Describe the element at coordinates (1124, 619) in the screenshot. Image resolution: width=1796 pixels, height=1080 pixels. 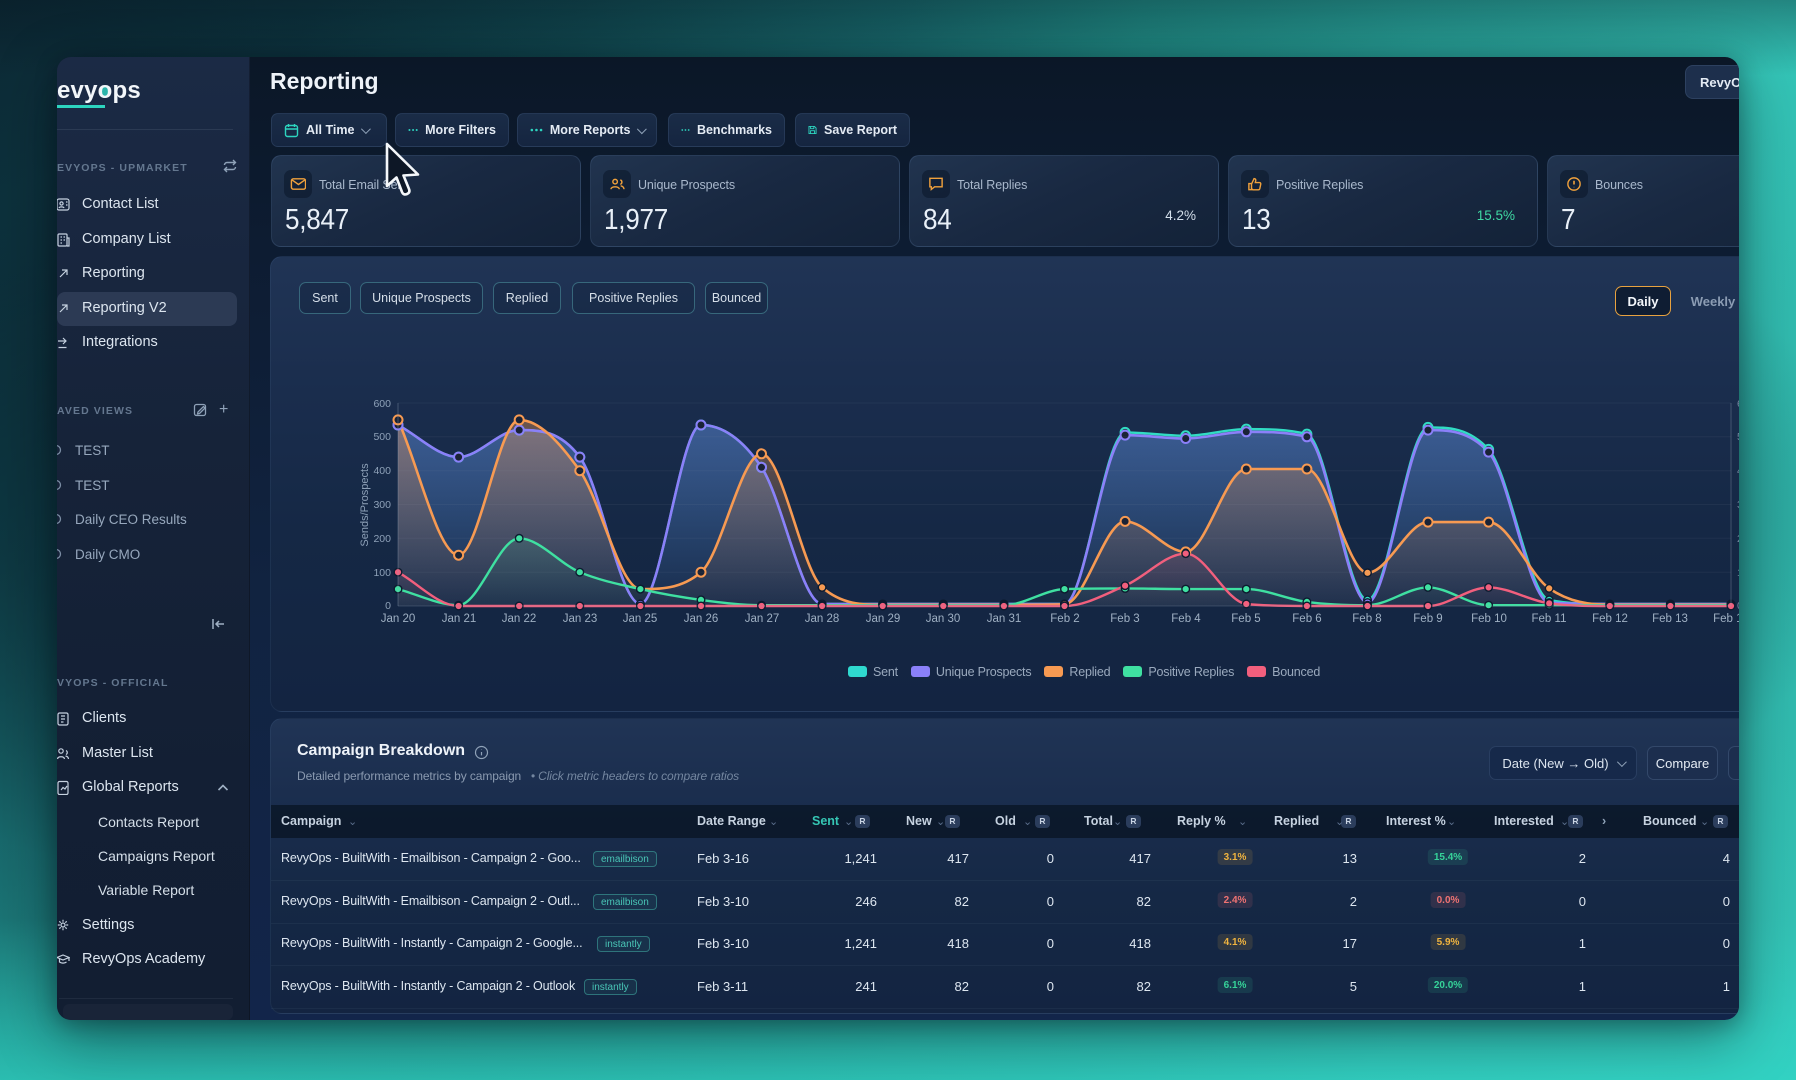
I see `svg-text: Feb 3` at that location.